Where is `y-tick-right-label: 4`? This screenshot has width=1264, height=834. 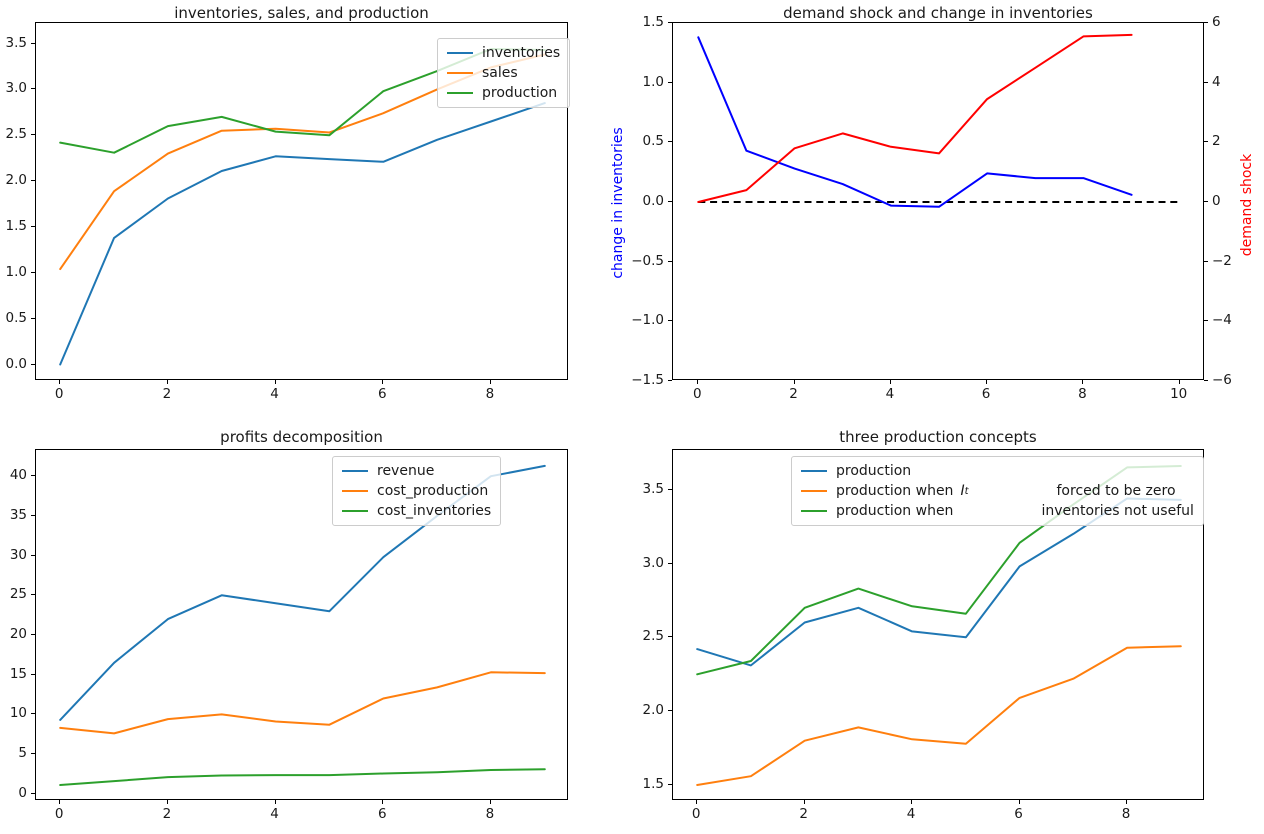 y-tick-right-label: 4 is located at coordinates (1216, 81).